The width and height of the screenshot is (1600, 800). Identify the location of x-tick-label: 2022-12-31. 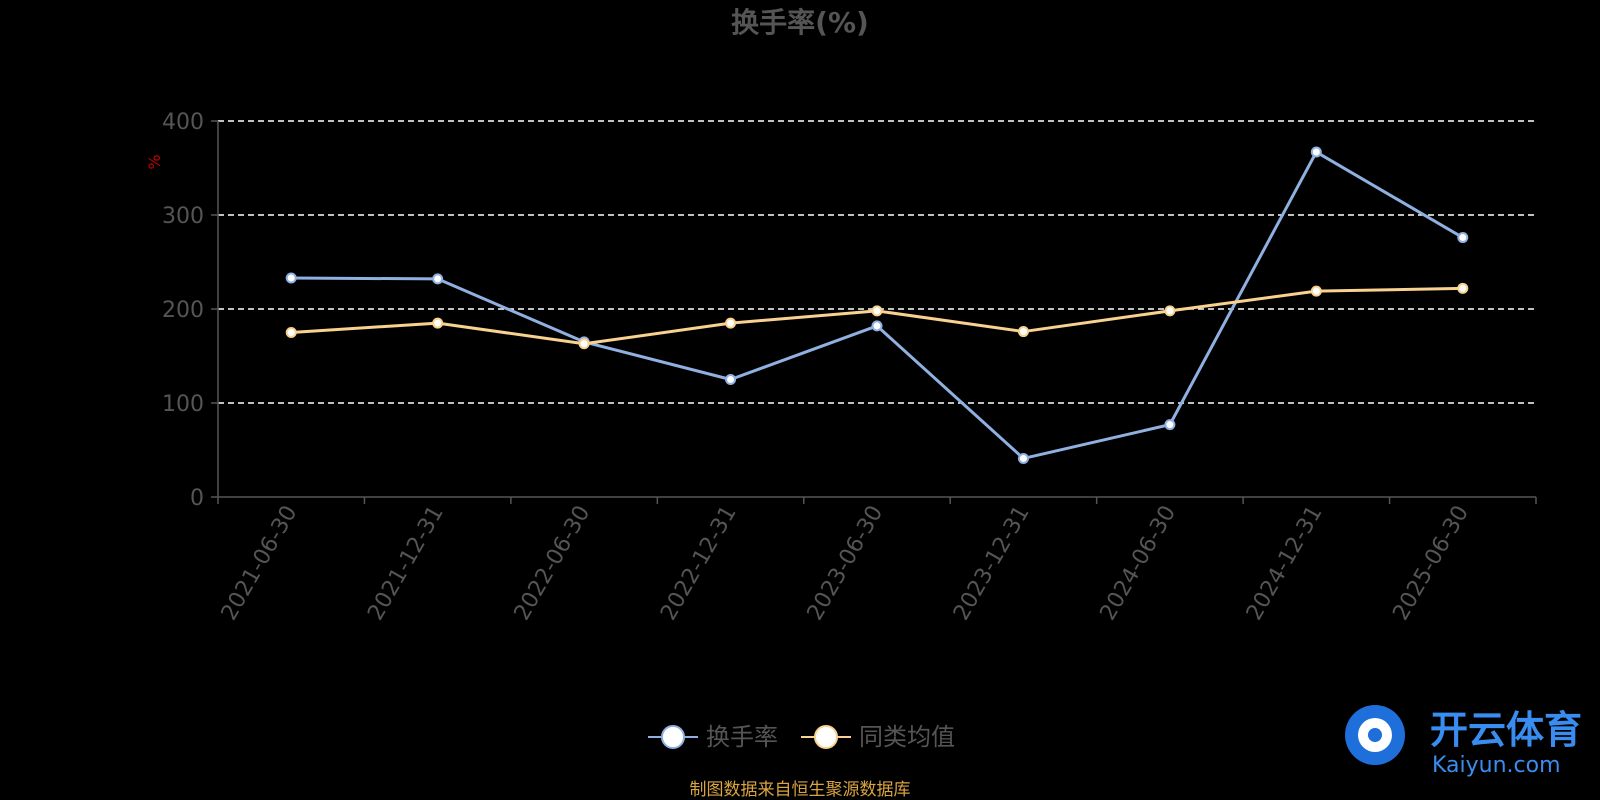
(699, 563).